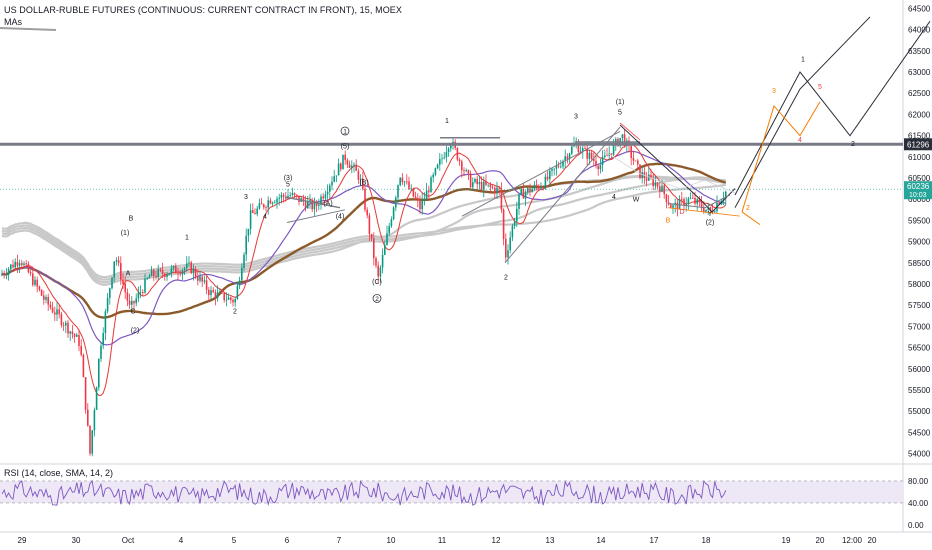 This screenshot has height=550, width=932. I want to click on wave-label: 1, so click(345, 132).